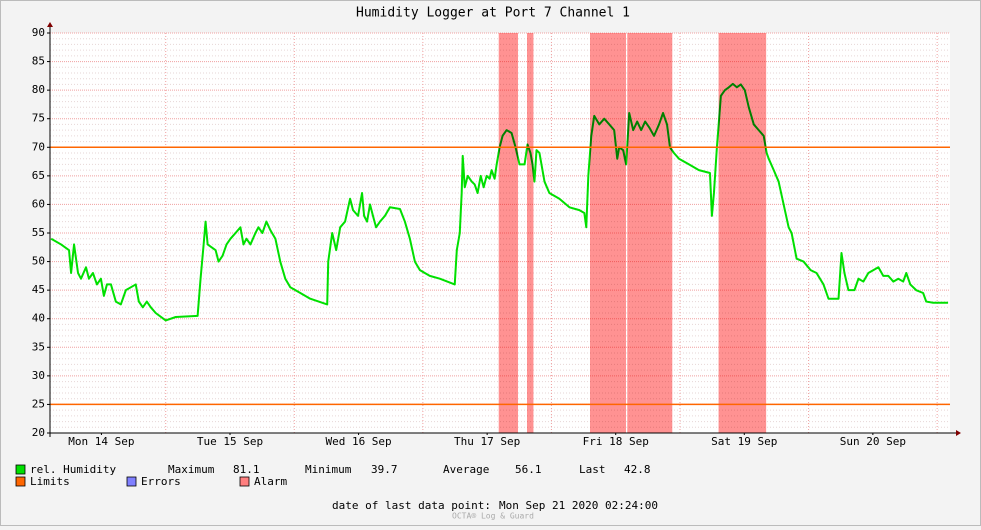  What do you see at coordinates (38, 32) in the screenshot?
I see `y-tick-label: 90` at bounding box center [38, 32].